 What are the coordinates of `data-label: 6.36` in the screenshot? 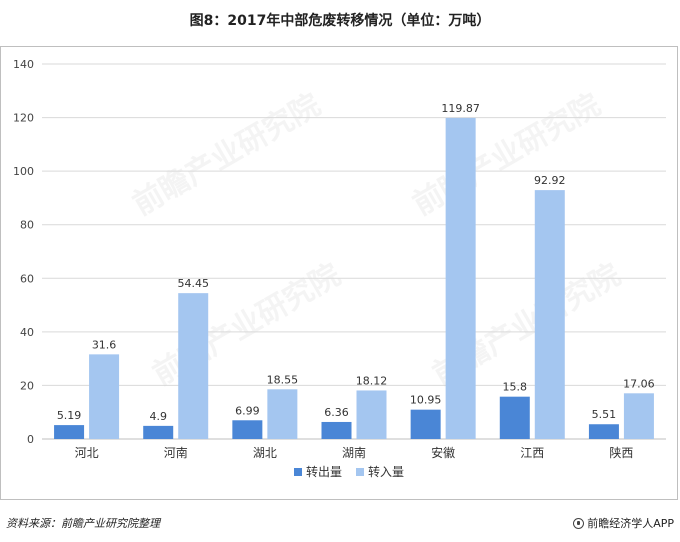 It's located at (336, 412).